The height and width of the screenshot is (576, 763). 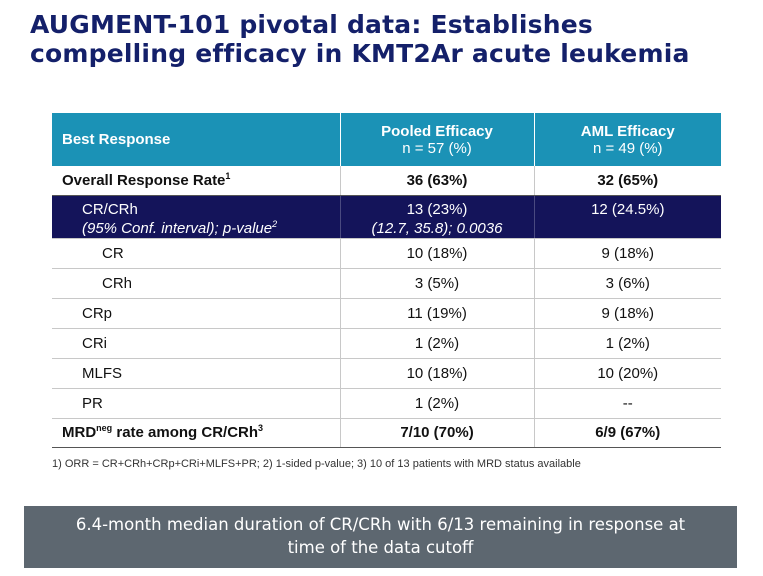 I want to click on header-aml-efficacy: AML Efficacy n = 49 (%), so click(x=627, y=139).